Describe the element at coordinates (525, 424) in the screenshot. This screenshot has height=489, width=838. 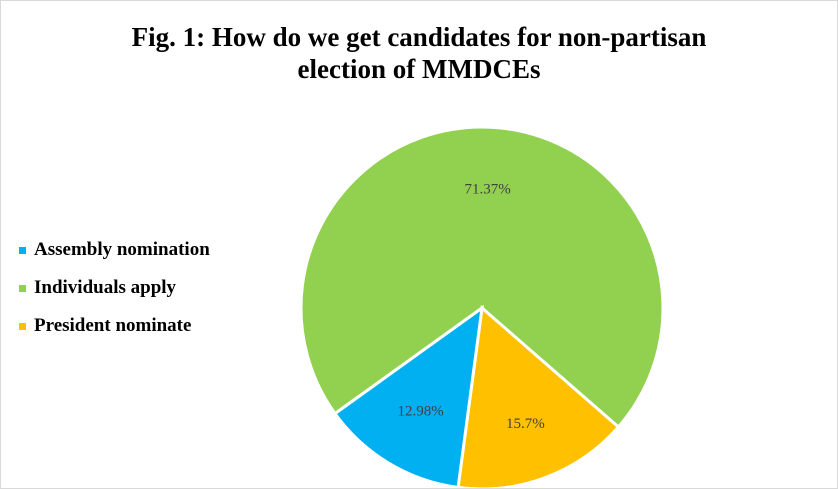
I see `data-label-president-nominate: 15.7%` at that location.